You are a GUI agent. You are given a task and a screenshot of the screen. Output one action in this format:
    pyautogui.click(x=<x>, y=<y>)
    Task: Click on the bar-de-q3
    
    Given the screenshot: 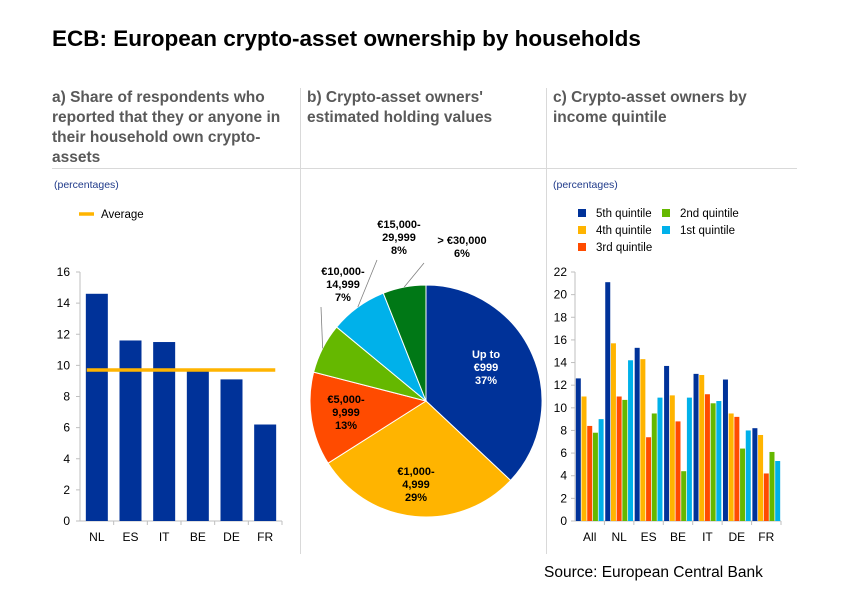 What is the action you would take?
    pyautogui.click(x=737, y=468)
    